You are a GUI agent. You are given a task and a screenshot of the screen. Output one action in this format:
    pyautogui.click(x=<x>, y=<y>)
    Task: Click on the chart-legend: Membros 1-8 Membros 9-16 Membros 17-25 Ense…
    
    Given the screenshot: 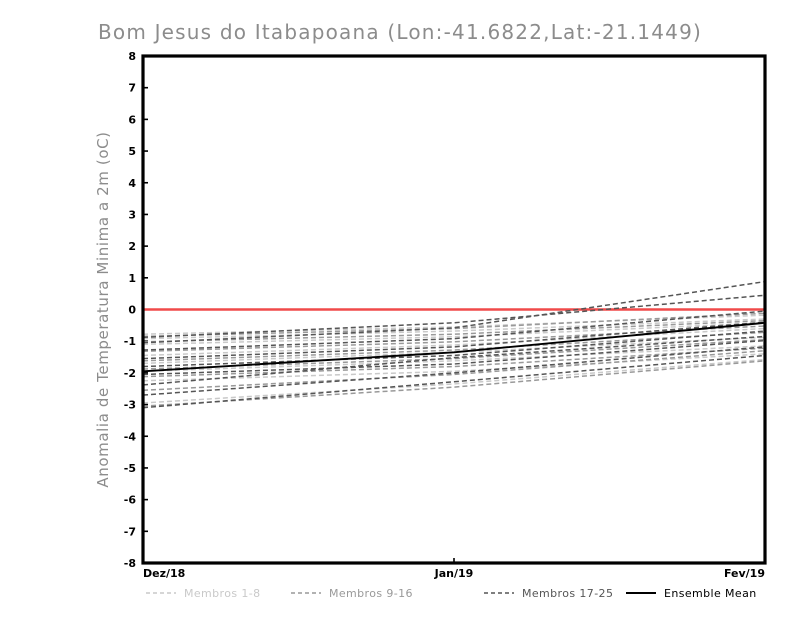 What is the action you would take?
    pyautogui.click(x=451, y=593)
    